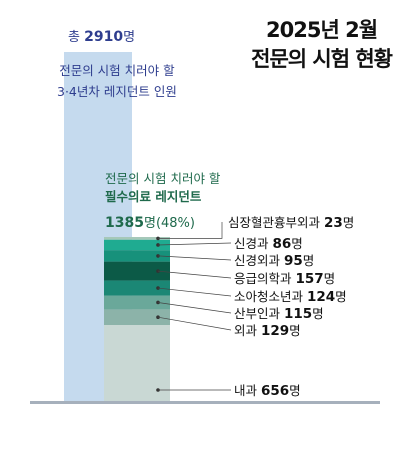  Describe the element at coordinates (74, 37) in the screenshot. I see `total-prefix: 총` at that location.